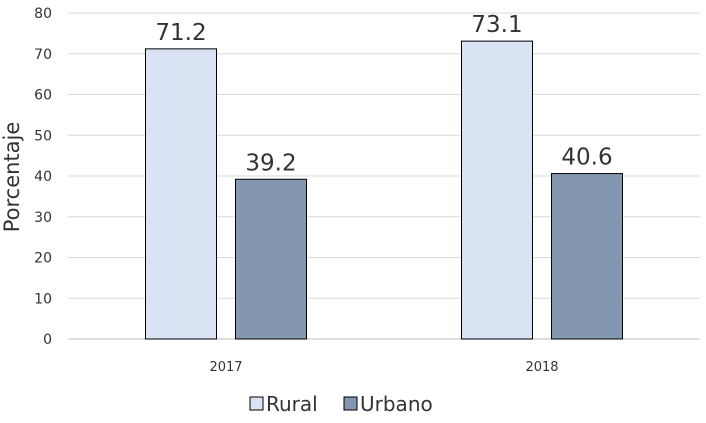 Image resolution: width=706 pixels, height=423 pixels. I want to click on y-tick-label: 10, so click(43, 299).